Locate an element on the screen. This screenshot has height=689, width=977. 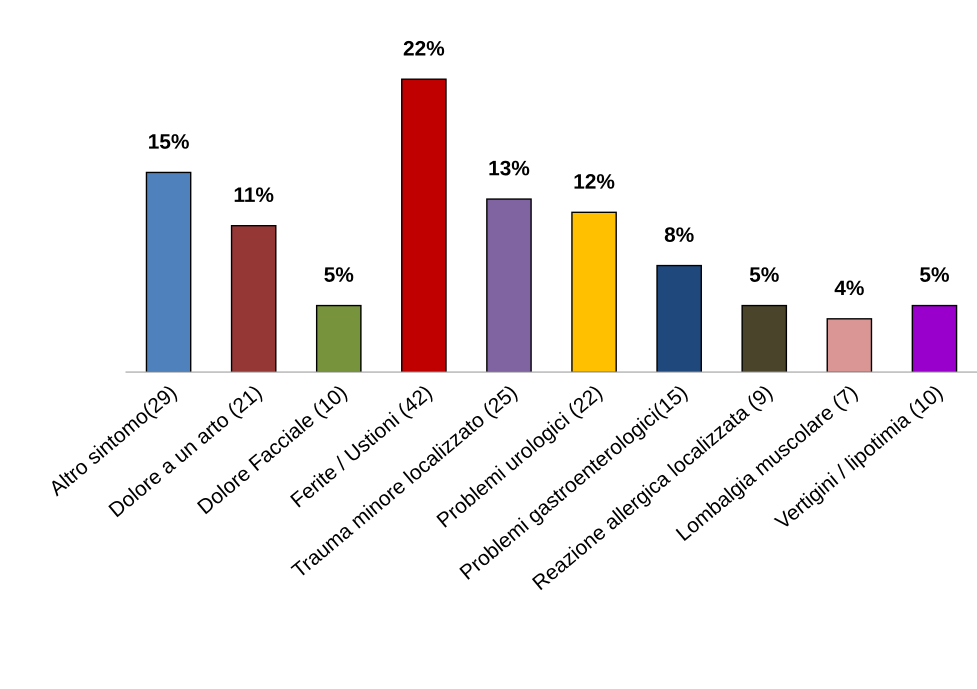
data-label: 11% is located at coordinates (254, 194).